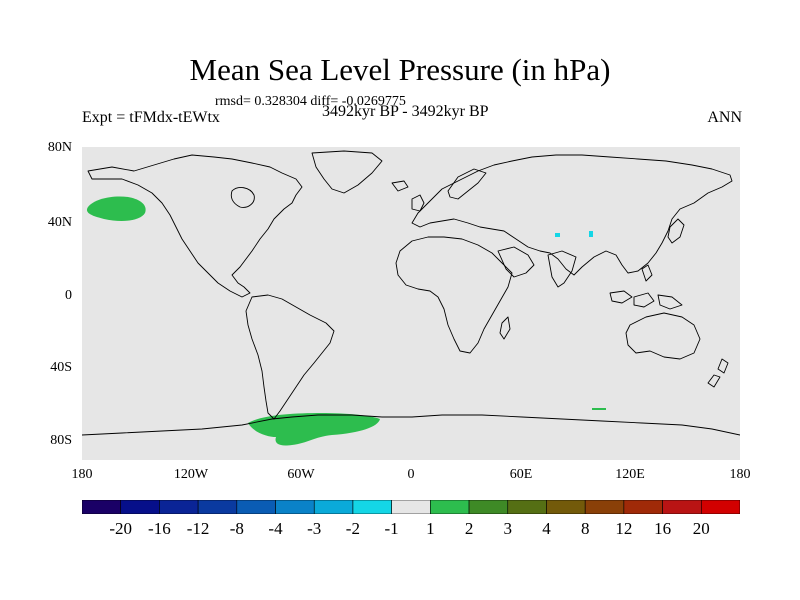  I want to click on season-label: ANN, so click(724, 117).